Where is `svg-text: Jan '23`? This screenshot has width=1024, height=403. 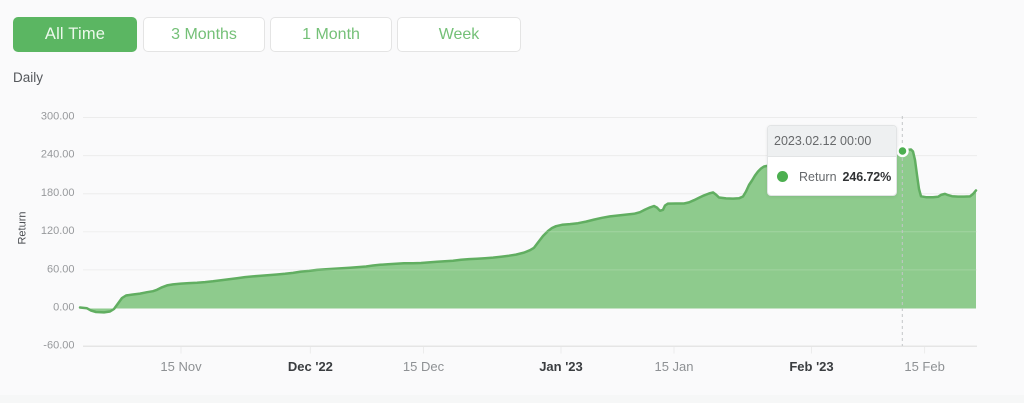
svg-text: Jan '23 is located at coordinates (561, 366).